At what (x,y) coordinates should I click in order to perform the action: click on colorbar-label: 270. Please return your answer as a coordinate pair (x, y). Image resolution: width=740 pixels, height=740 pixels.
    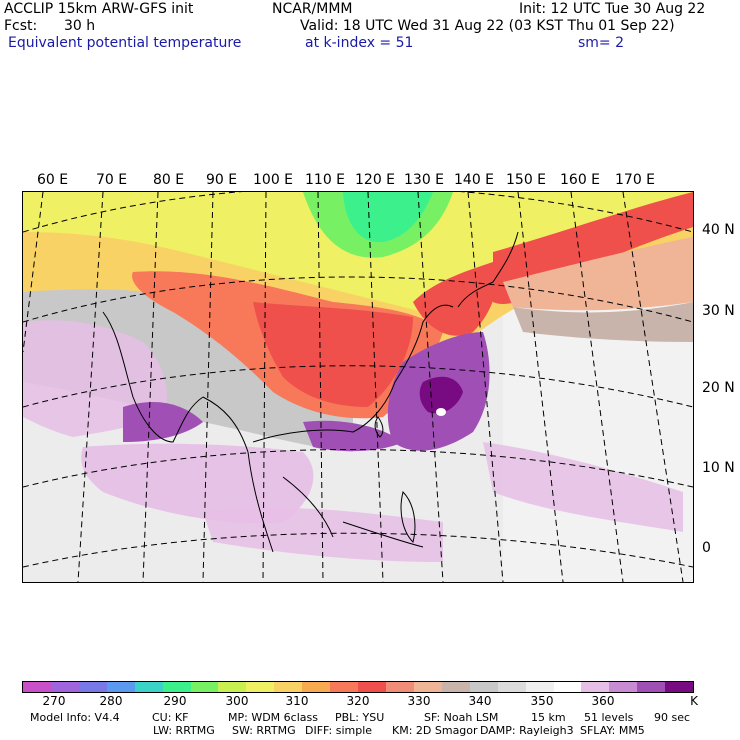
    Looking at the image, I should click on (54, 701).